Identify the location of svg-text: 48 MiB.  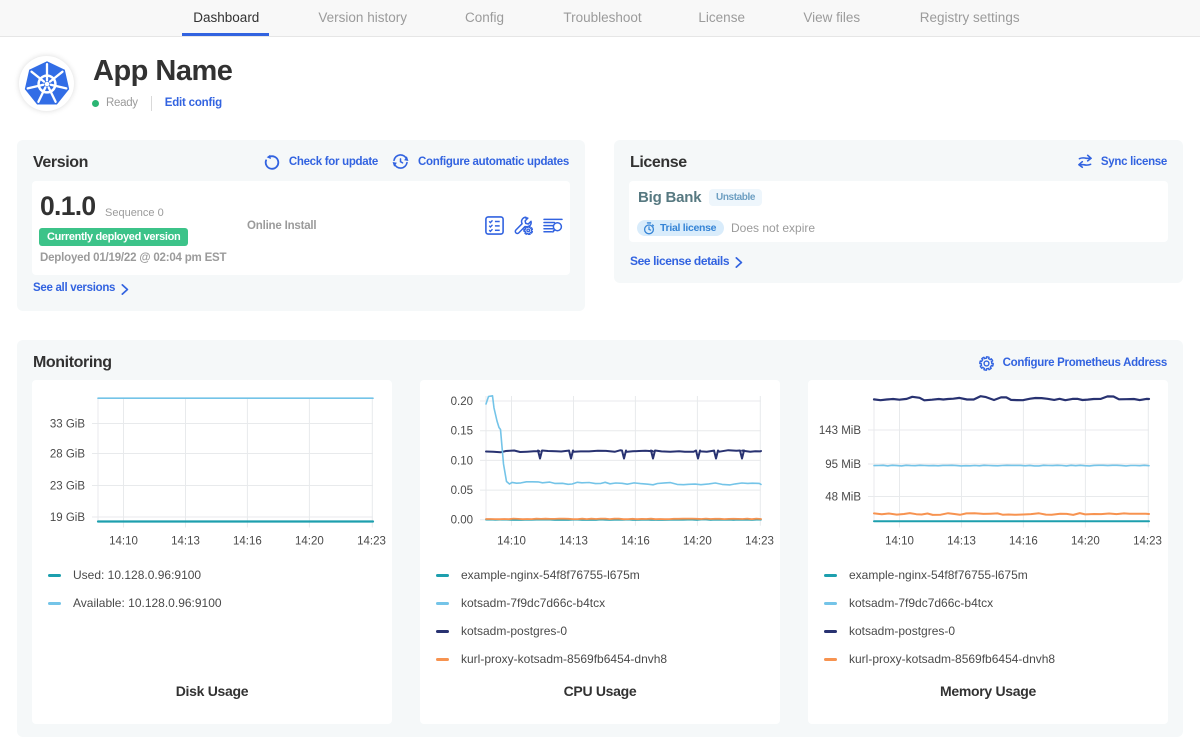
(843, 498).